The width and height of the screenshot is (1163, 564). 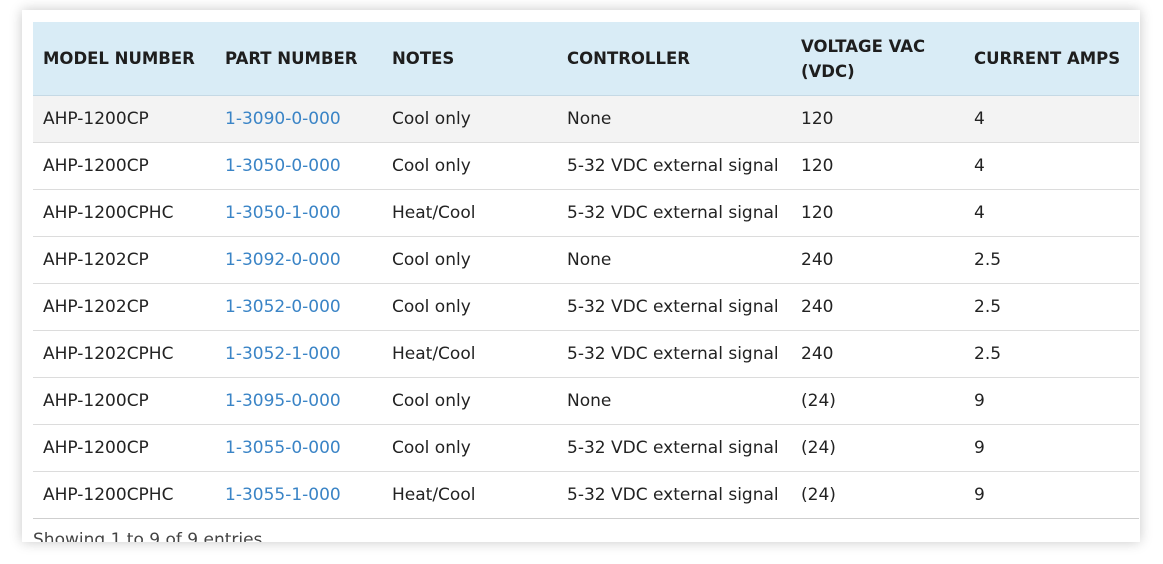 I want to click on header-controller: CONTROLLER, so click(x=674, y=59).